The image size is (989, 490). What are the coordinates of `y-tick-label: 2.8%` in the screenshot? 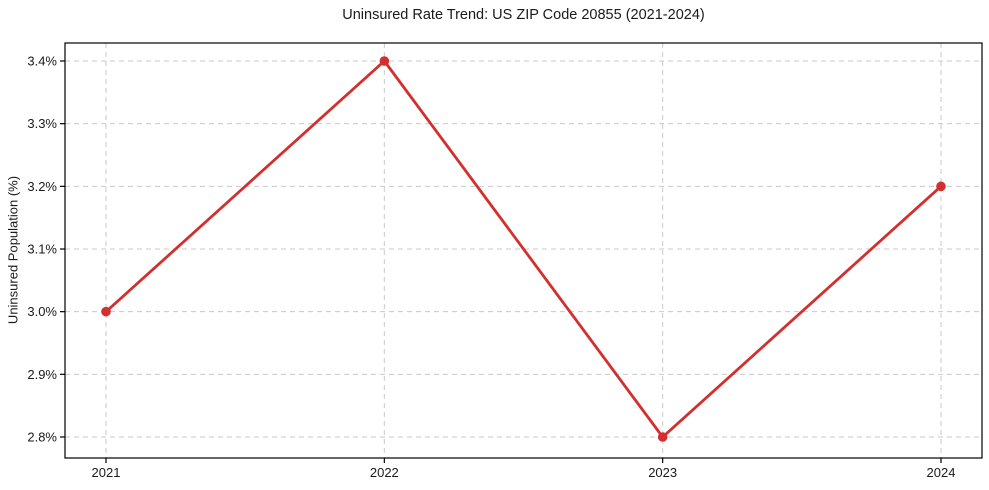 It's located at (42, 437).